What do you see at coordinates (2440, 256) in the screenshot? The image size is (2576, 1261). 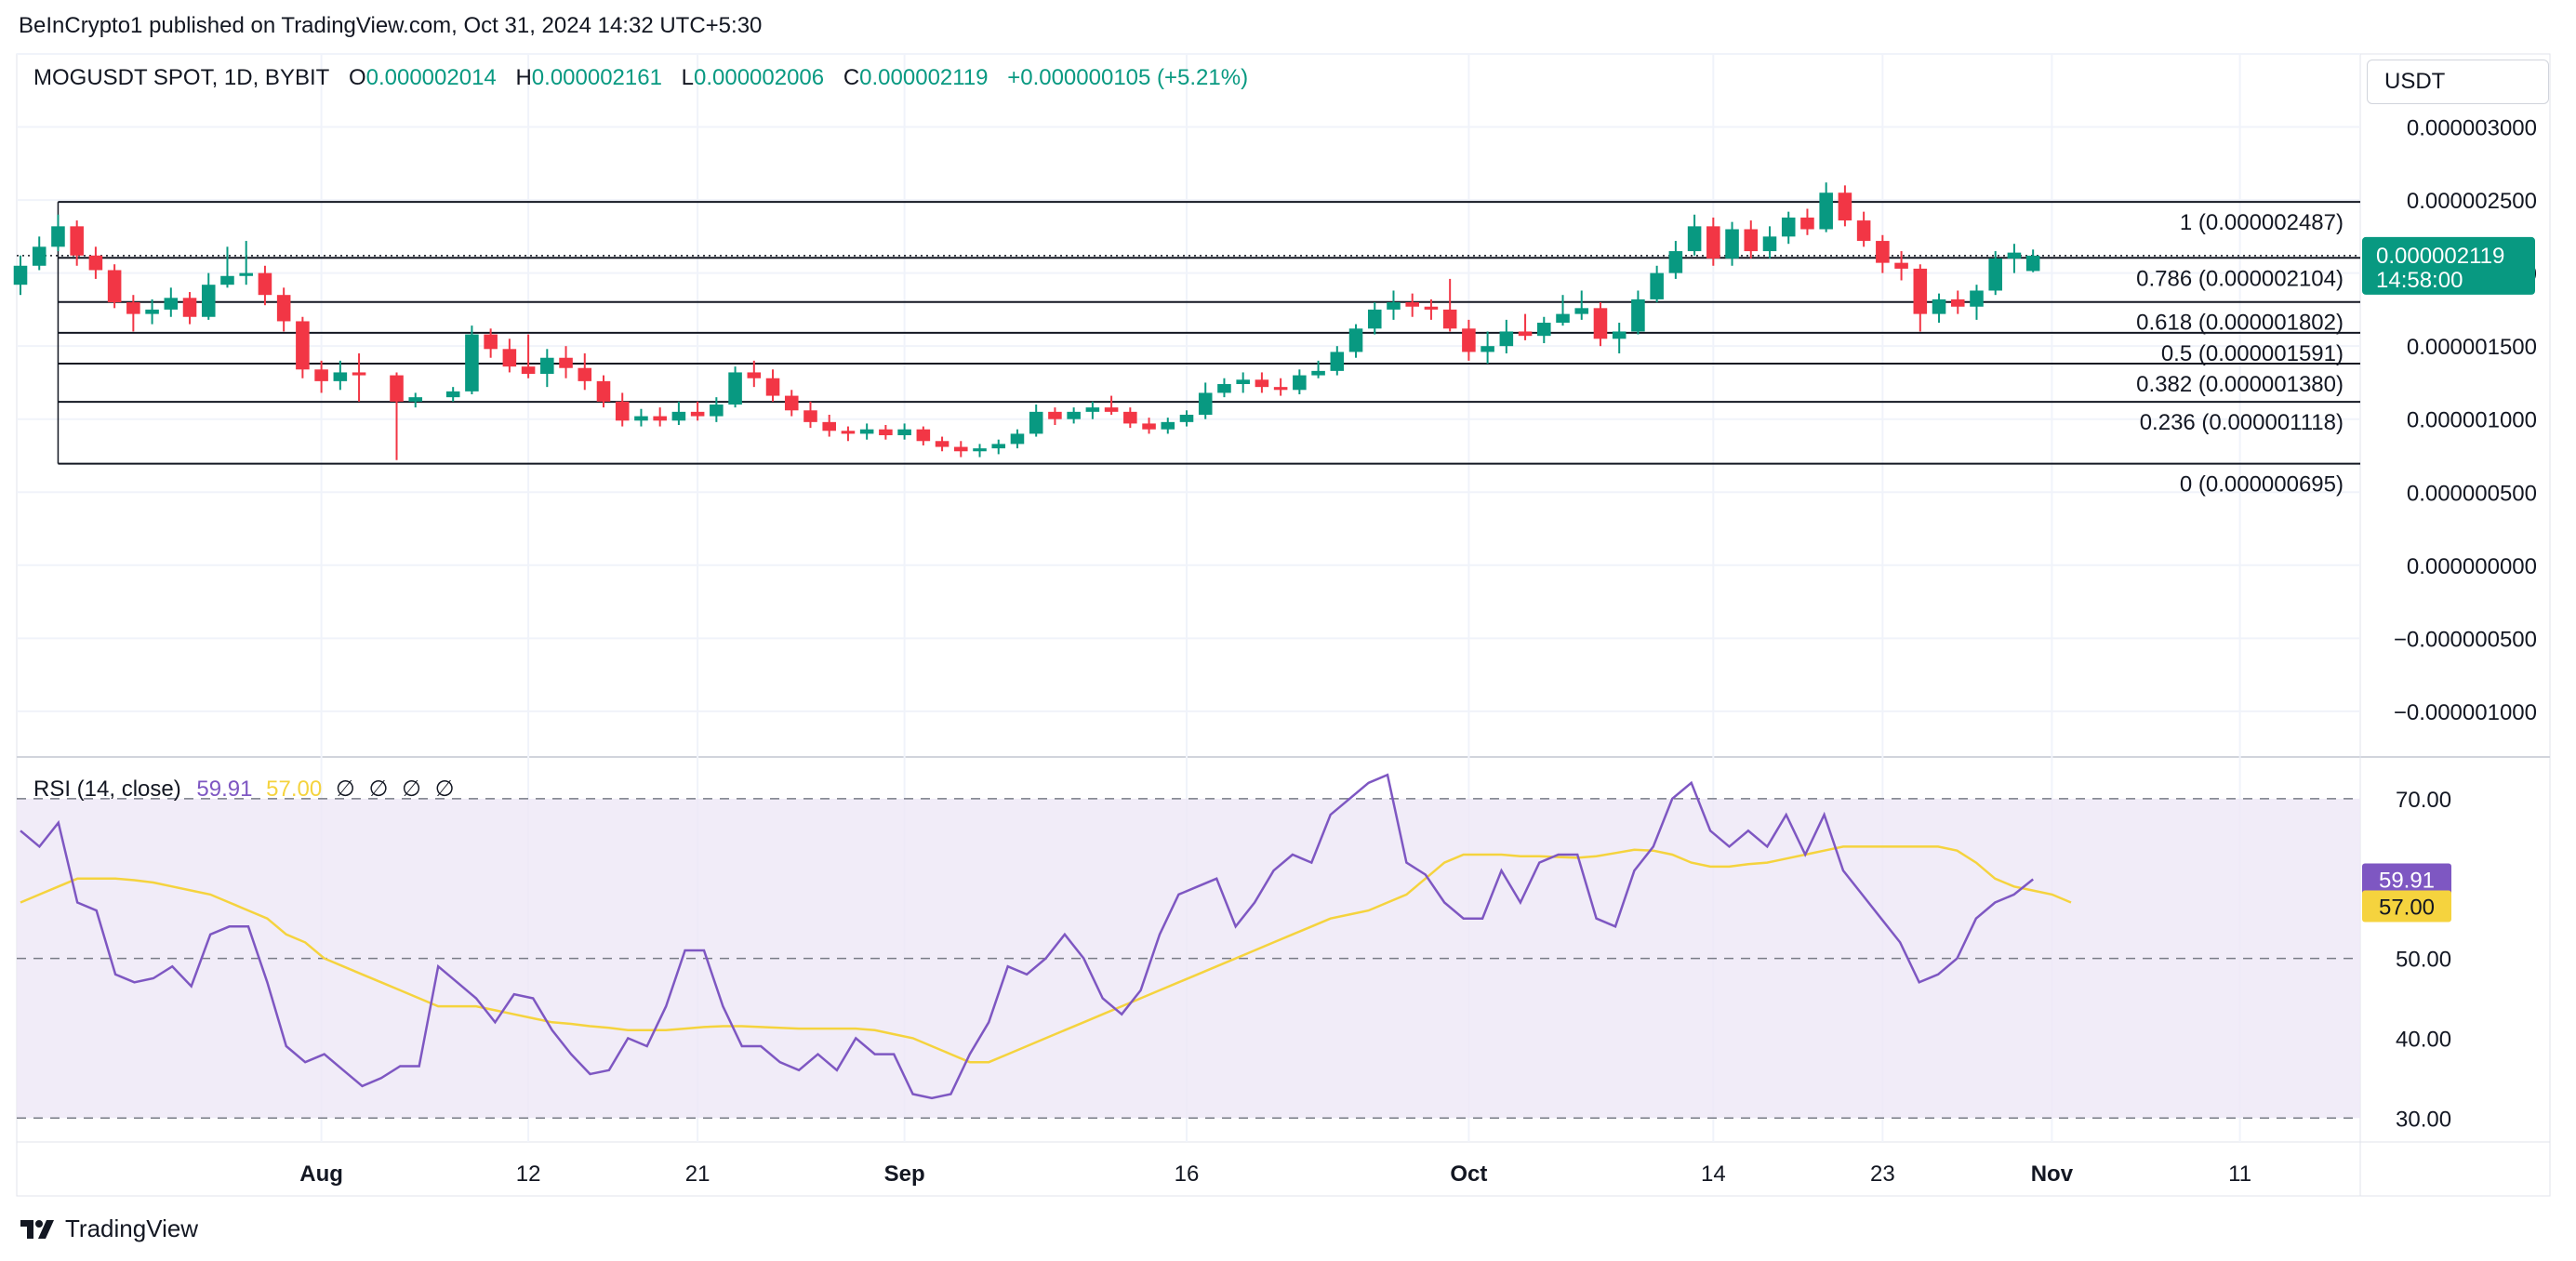 I see `last-price-badge-value: 0.000002119` at bounding box center [2440, 256].